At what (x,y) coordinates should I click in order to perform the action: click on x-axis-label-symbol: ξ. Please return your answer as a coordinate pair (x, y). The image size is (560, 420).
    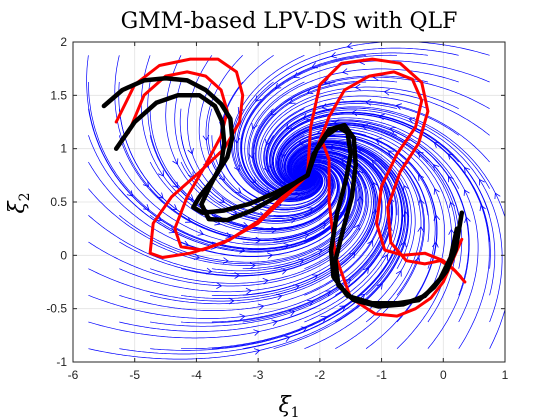
    Looking at the image, I should click on (285, 405).